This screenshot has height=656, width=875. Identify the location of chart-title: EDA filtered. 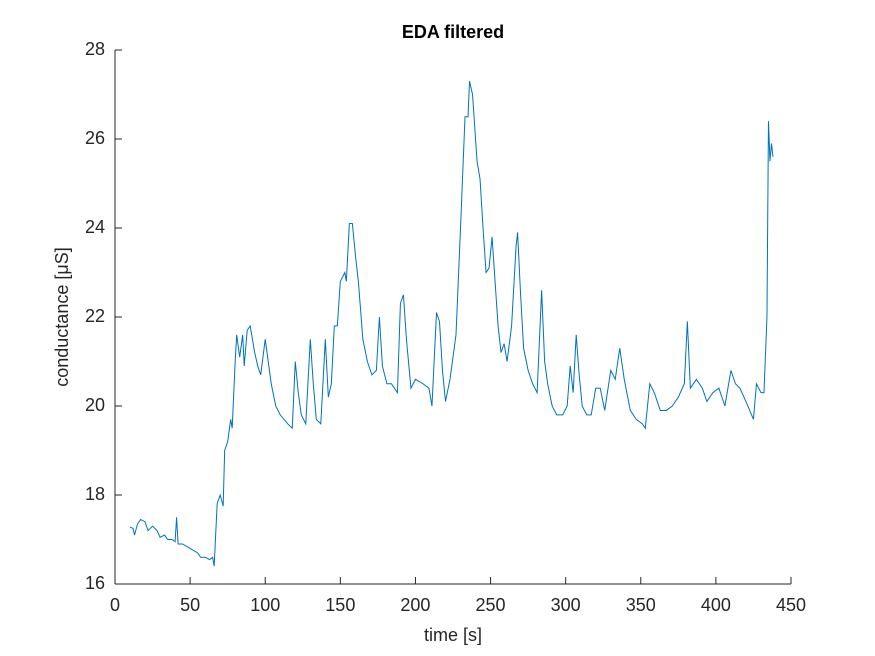
(453, 32).